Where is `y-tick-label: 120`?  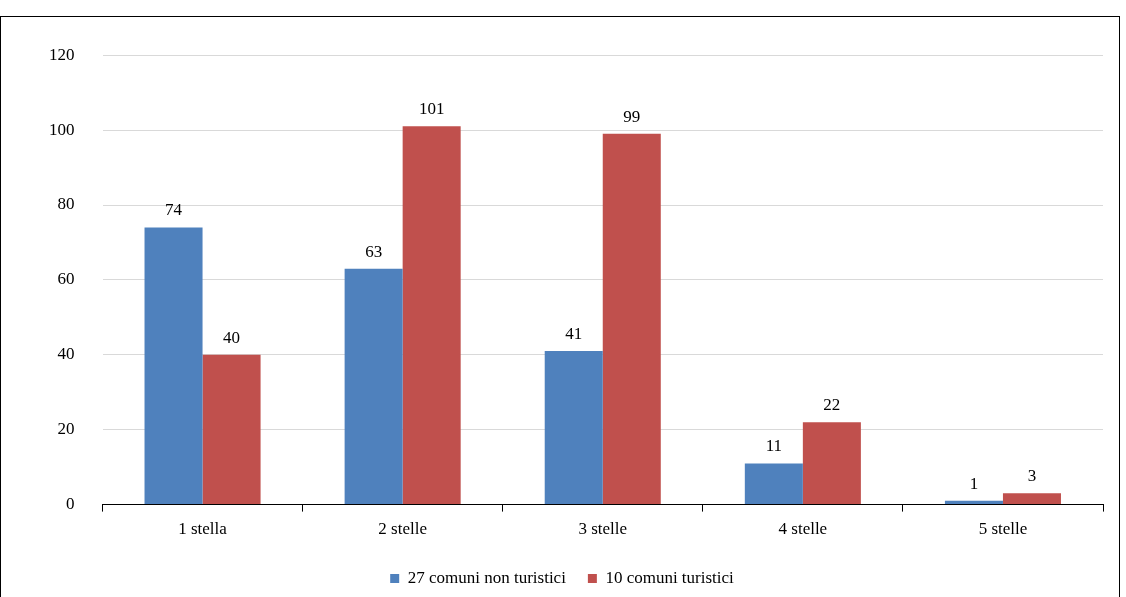 y-tick-label: 120 is located at coordinates (62, 54).